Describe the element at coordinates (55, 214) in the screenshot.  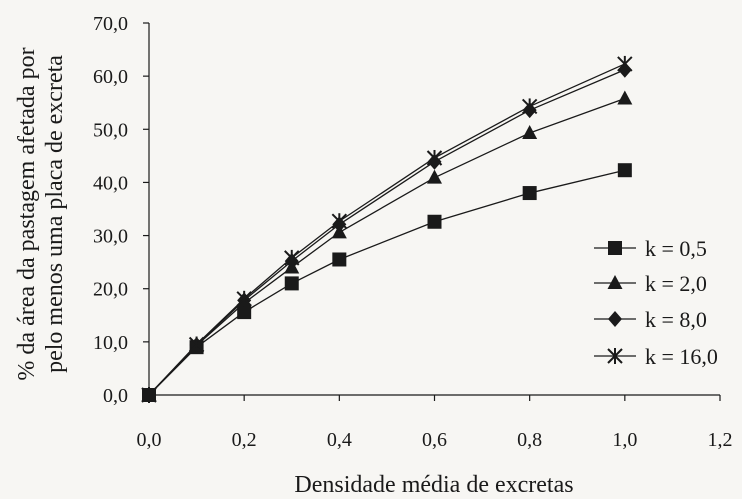
I see `y-axis-title-line-2: pelo menos uma placa de excreta` at that location.